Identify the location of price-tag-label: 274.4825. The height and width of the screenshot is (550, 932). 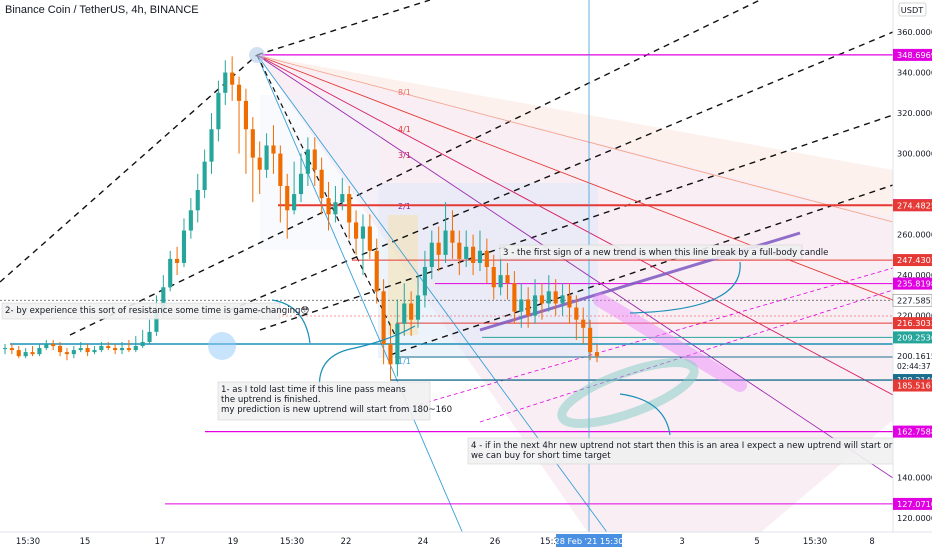
(914, 205).